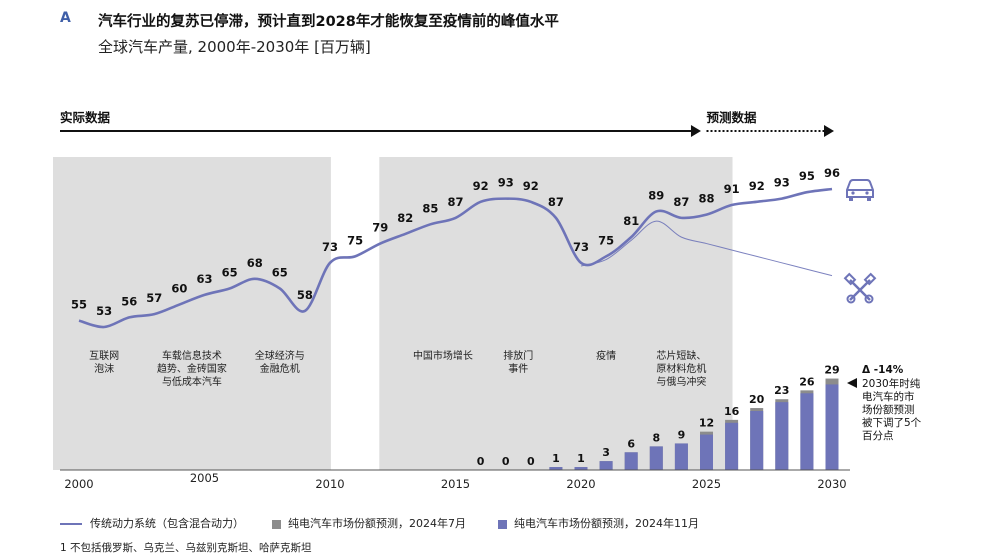  What do you see at coordinates (430, 208) in the screenshot?
I see `production-value-label: 85` at bounding box center [430, 208].